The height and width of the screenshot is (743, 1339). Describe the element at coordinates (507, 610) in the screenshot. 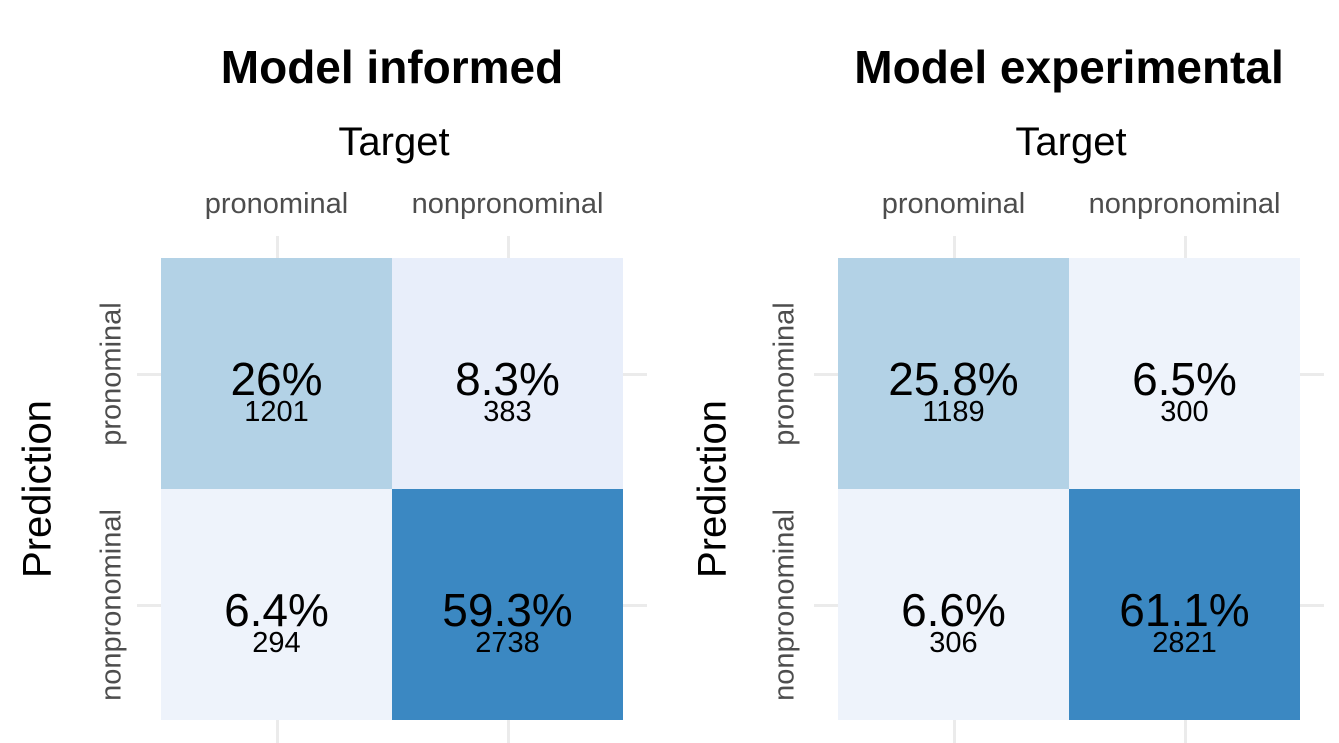

I see `cell-percent-label: 59.3%` at that location.